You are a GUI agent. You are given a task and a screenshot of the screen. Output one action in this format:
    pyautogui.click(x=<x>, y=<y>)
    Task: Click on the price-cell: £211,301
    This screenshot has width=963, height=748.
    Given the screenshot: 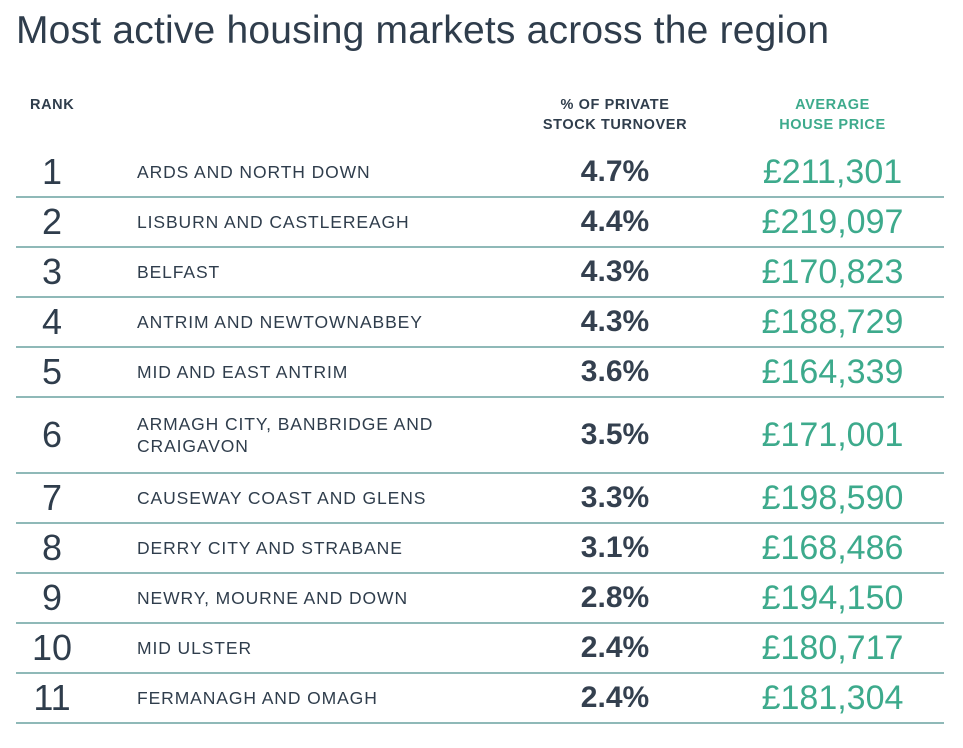 What is the action you would take?
    pyautogui.click(x=832, y=171)
    